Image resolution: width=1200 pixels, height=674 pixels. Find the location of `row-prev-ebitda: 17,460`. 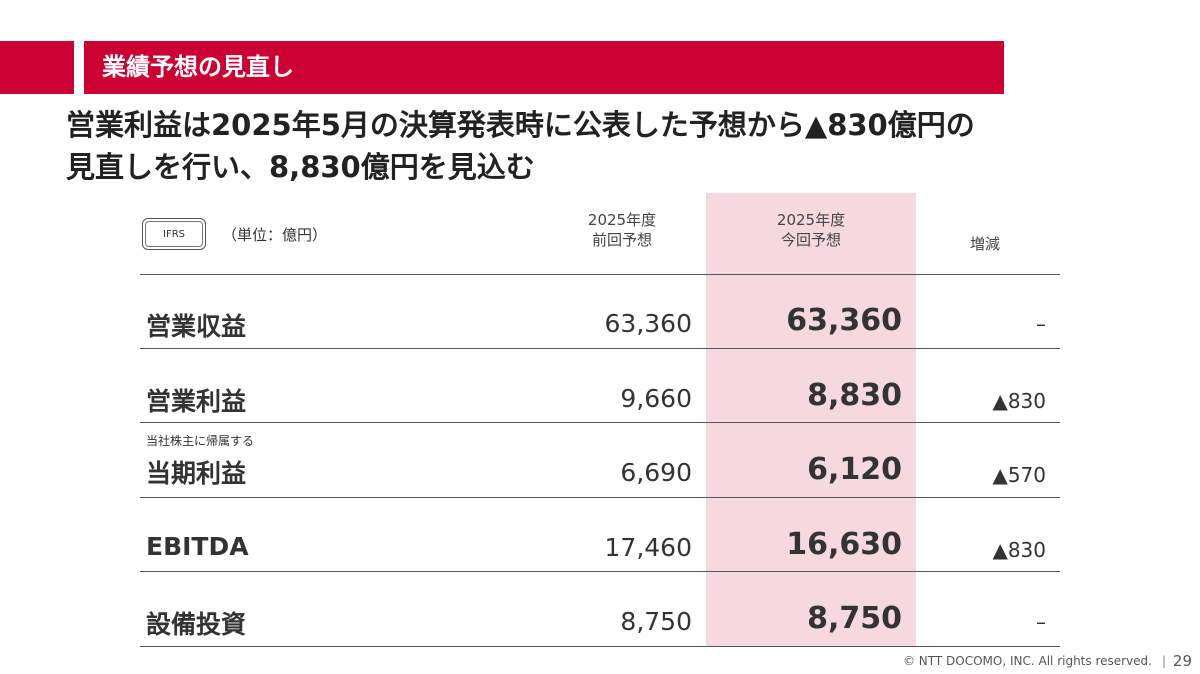

row-prev-ebitda: 17,460 is located at coordinates (648, 547).